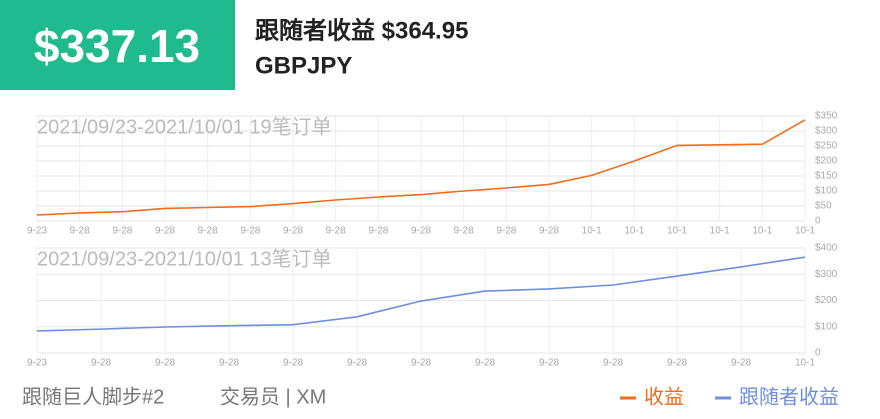 The width and height of the screenshot is (880, 419). Describe the element at coordinates (361, 30) in the screenshot. I see `follower-profit: 跟随者收益 $364.95` at that location.